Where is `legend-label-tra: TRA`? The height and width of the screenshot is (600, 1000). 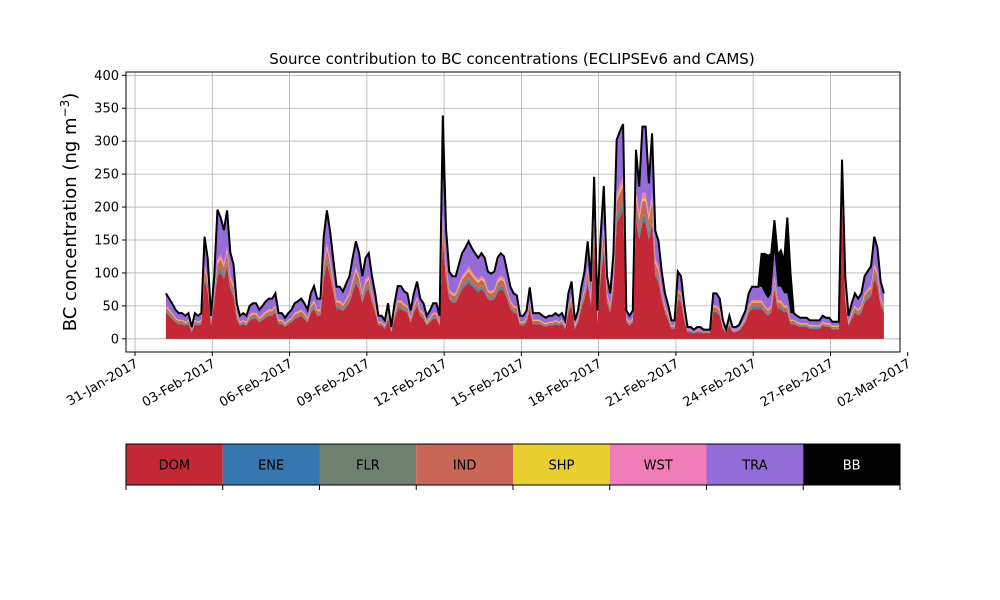 legend-label-tra: TRA is located at coordinates (754, 466).